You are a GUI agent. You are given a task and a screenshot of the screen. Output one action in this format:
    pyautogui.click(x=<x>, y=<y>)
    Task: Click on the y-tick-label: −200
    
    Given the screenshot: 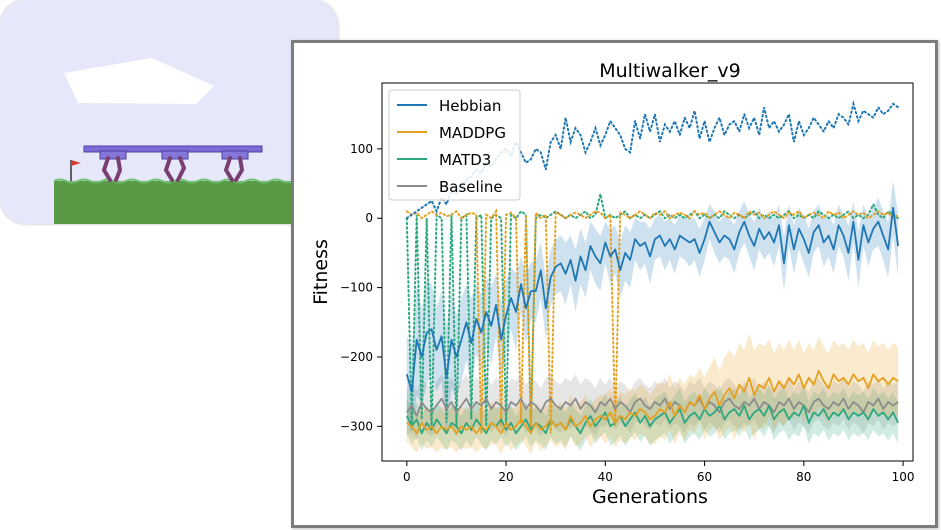 What is the action you would take?
    pyautogui.click(x=356, y=357)
    